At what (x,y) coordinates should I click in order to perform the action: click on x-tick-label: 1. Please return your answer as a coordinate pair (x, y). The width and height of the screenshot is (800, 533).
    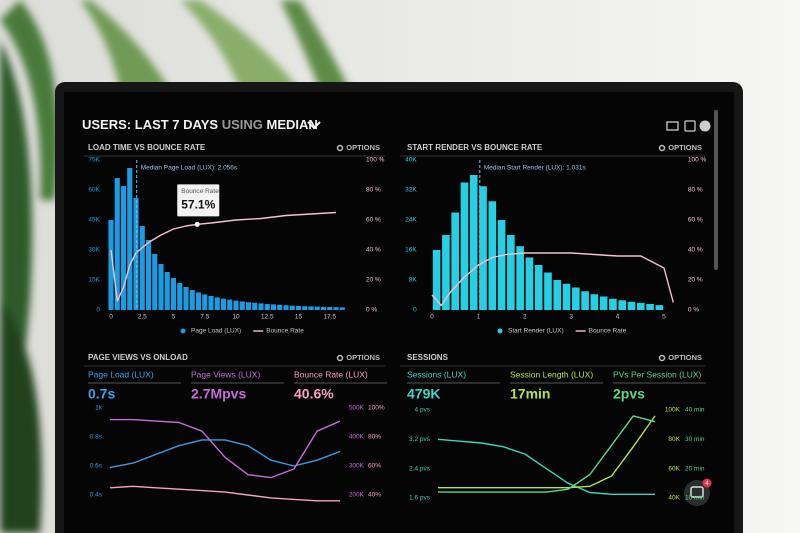
    Looking at the image, I should click on (479, 317).